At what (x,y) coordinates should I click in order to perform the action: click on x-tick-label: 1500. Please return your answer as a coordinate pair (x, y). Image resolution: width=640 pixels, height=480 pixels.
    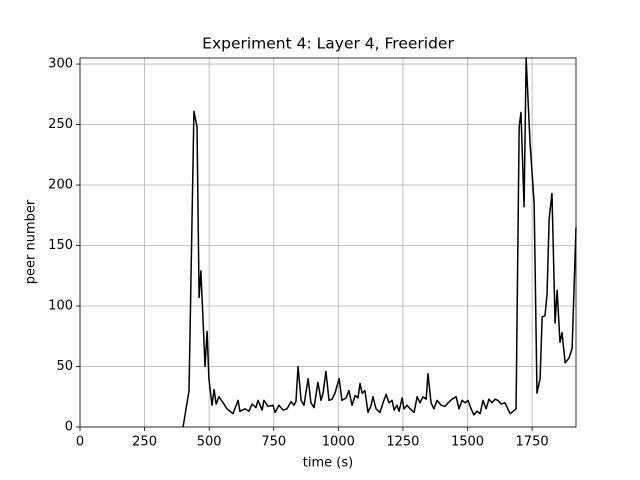
    Looking at the image, I should click on (467, 442).